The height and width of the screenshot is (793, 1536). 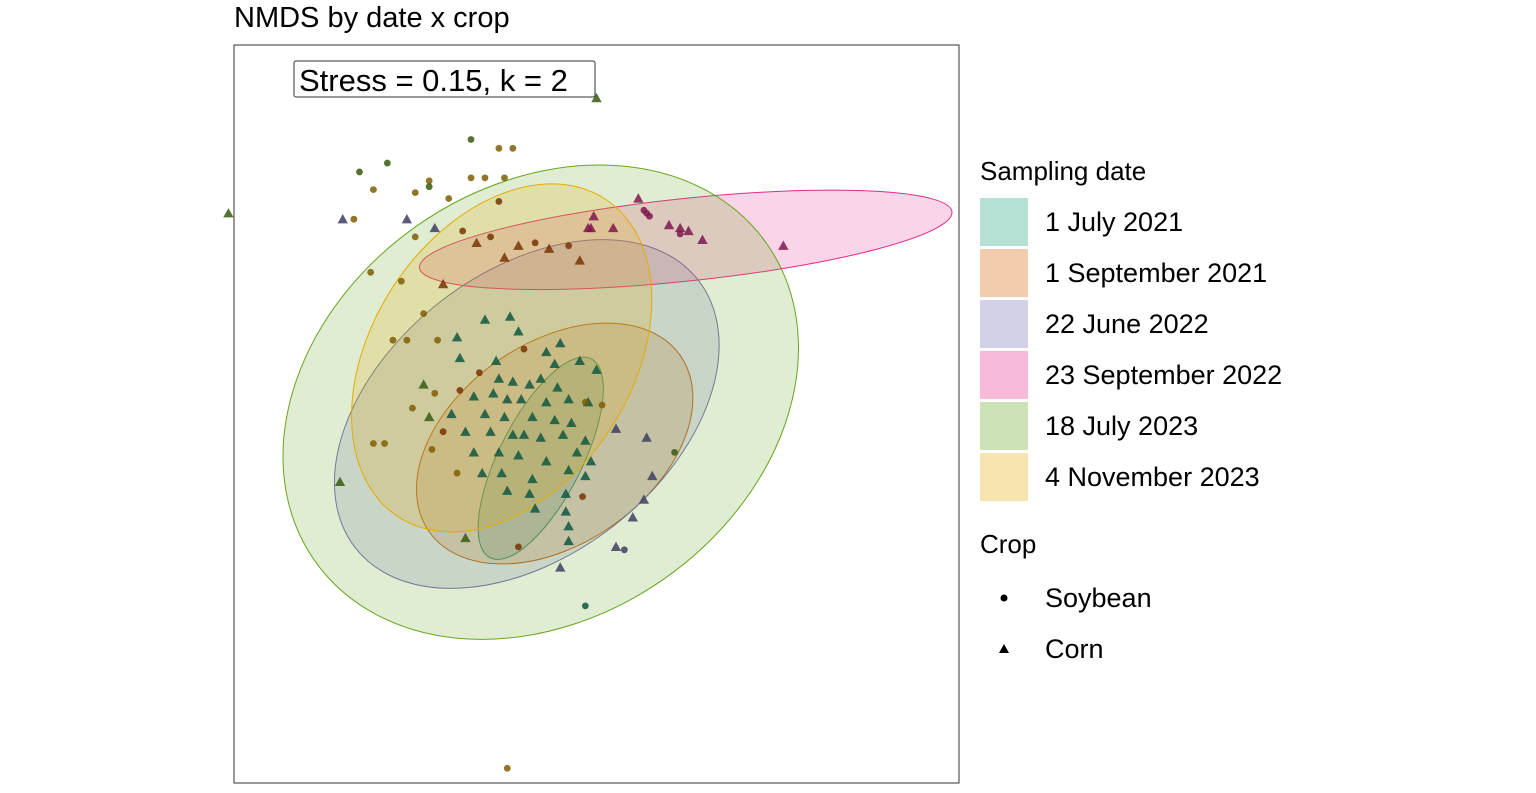 I want to click on legend-label: 1 September 2021, so click(x=1156, y=272).